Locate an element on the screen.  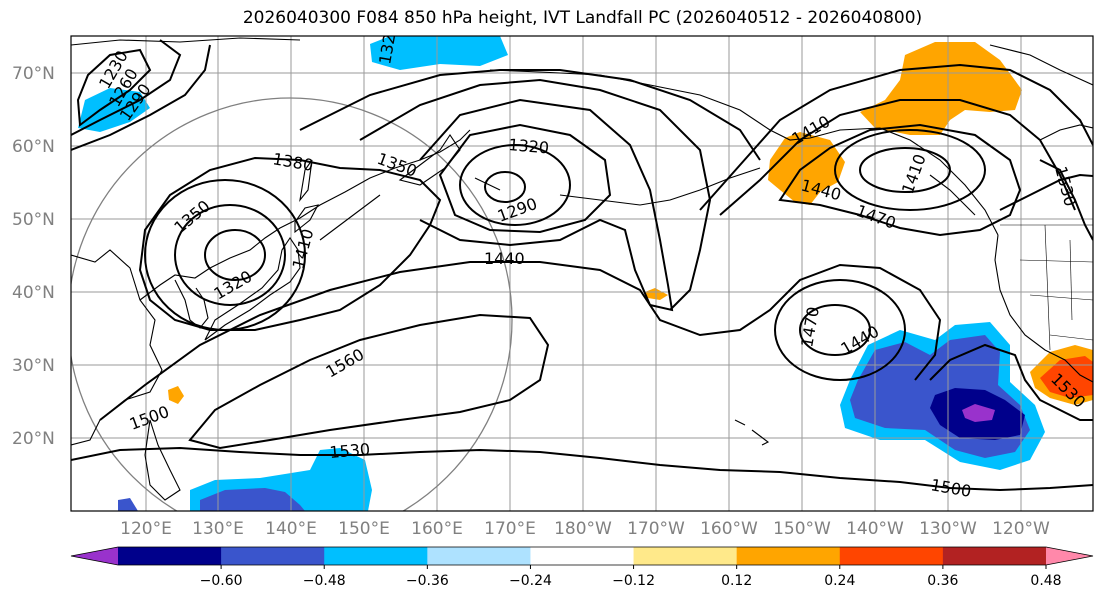
colorbar is located at coordinates (582, 556).